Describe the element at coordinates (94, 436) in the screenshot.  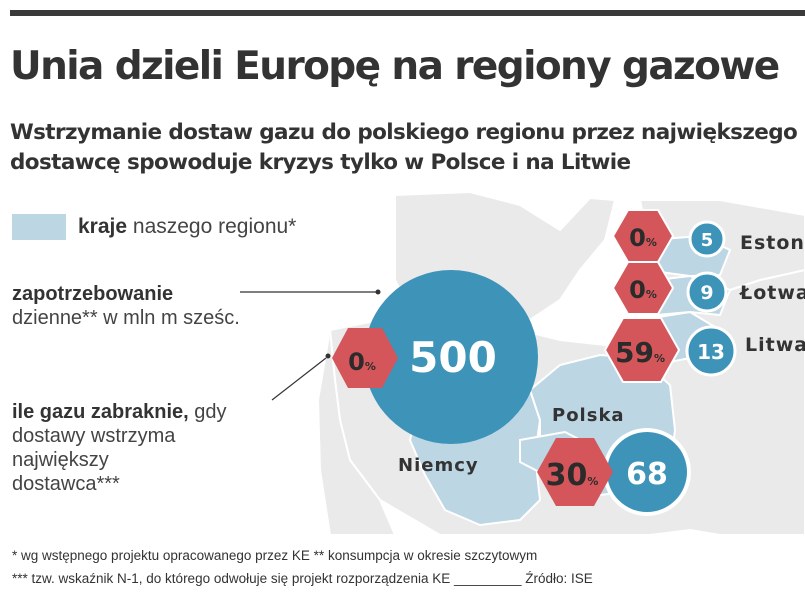
I see `shortage-label-rest-2: dostawy wstrzyma` at that location.